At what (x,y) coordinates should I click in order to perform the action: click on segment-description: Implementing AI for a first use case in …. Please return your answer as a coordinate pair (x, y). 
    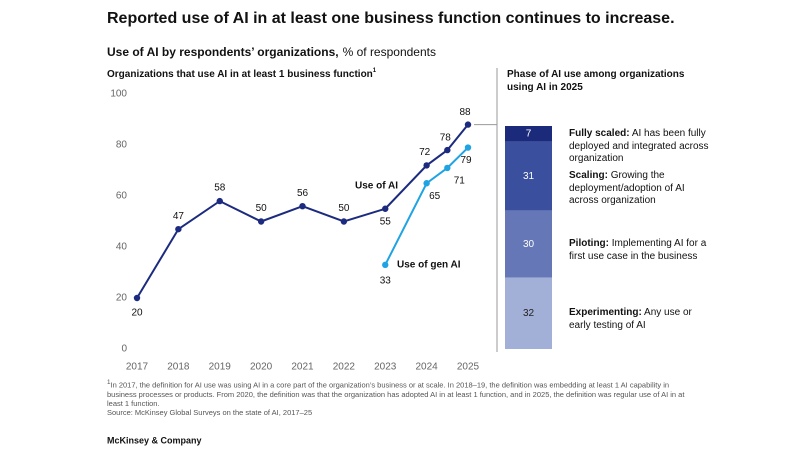
    Looking at the image, I should click on (638, 250).